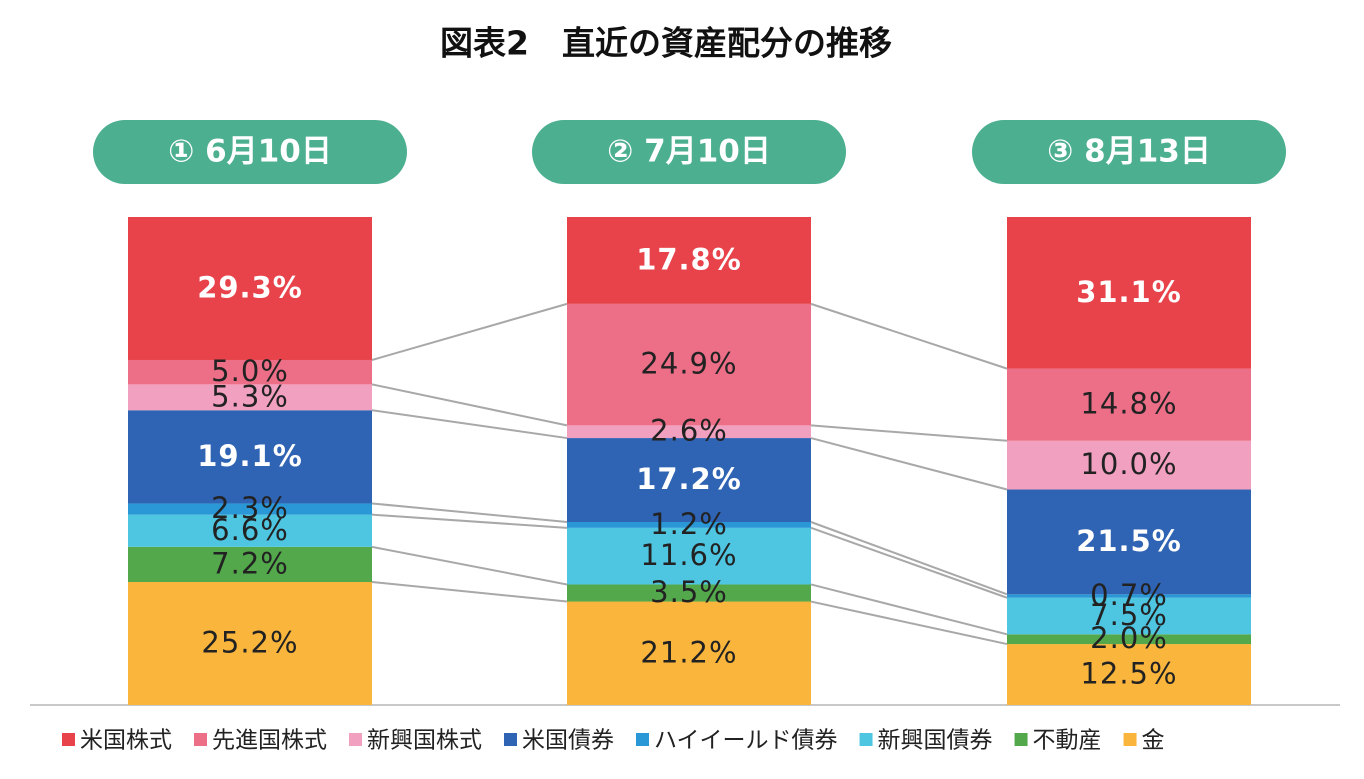 The height and width of the screenshot is (779, 1364). Describe the element at coordinates (424, 741) in the screenshot. I see `legend-label: 新興国株式` at that location.